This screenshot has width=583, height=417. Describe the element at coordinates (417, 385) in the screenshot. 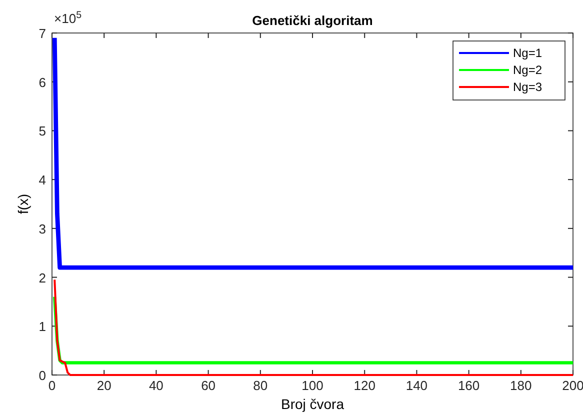

I see `x-tick-label: 140` at that location.